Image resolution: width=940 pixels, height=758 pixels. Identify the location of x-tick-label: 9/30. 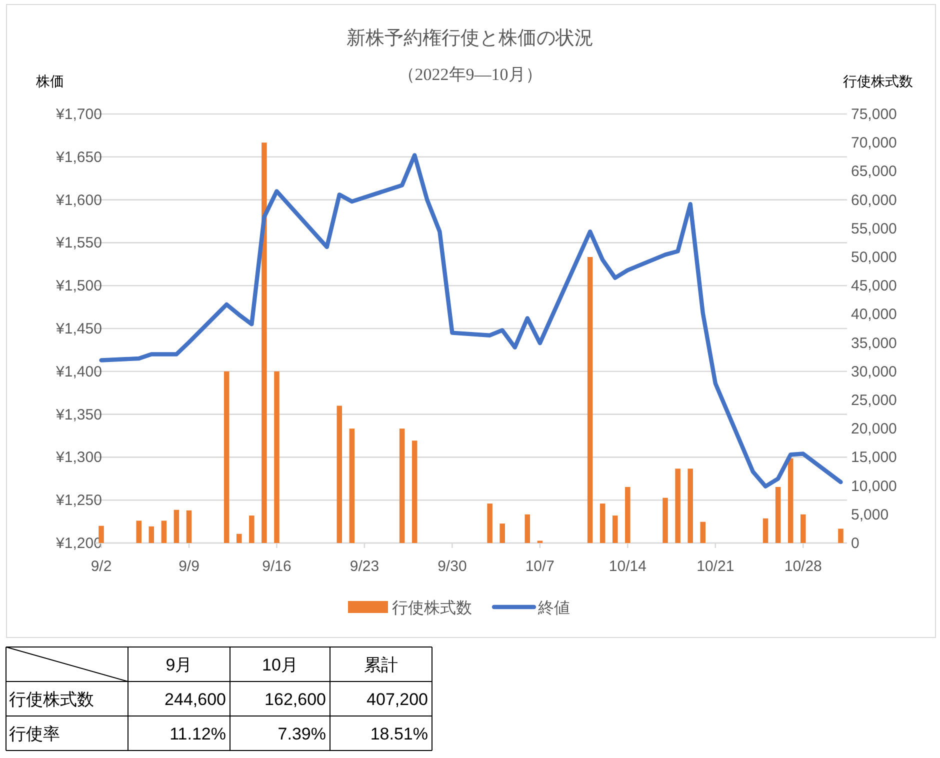
(452, 566).